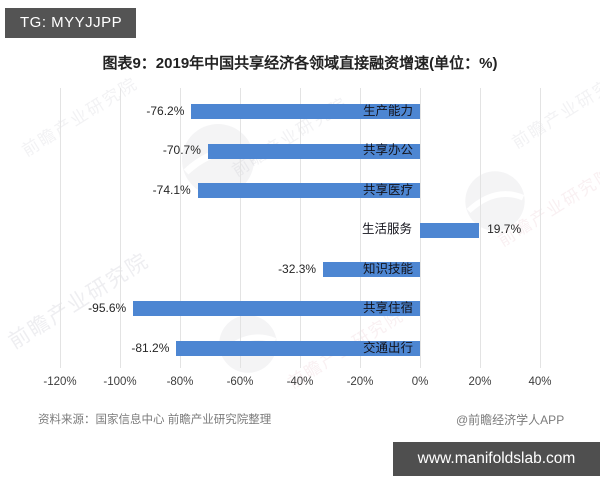 The width and height of the screenshot is (600, 480). I want to click on bar-共享医疗, so click(308, 191).